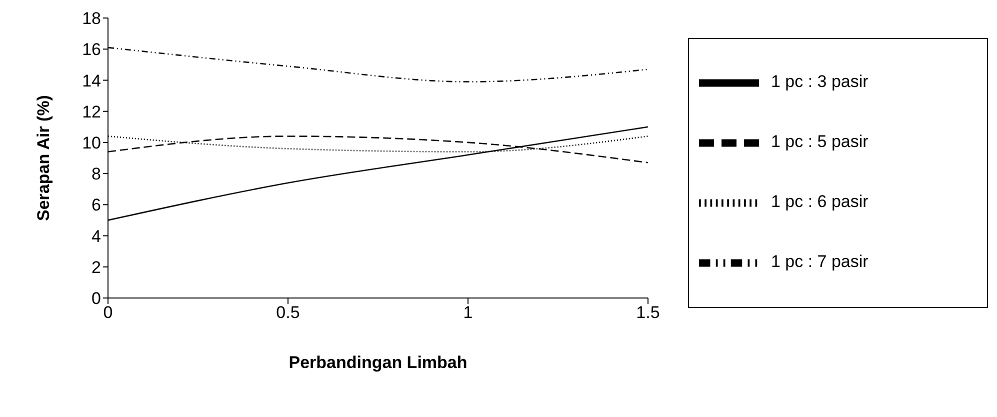 Image resolution: width=997 pixels, height=417 pixels. What do you see at coordinates (819, 202) in the screenshot?
I see `legend-label: 1 pc : 6 pasir` at bounding box center [819, 202].